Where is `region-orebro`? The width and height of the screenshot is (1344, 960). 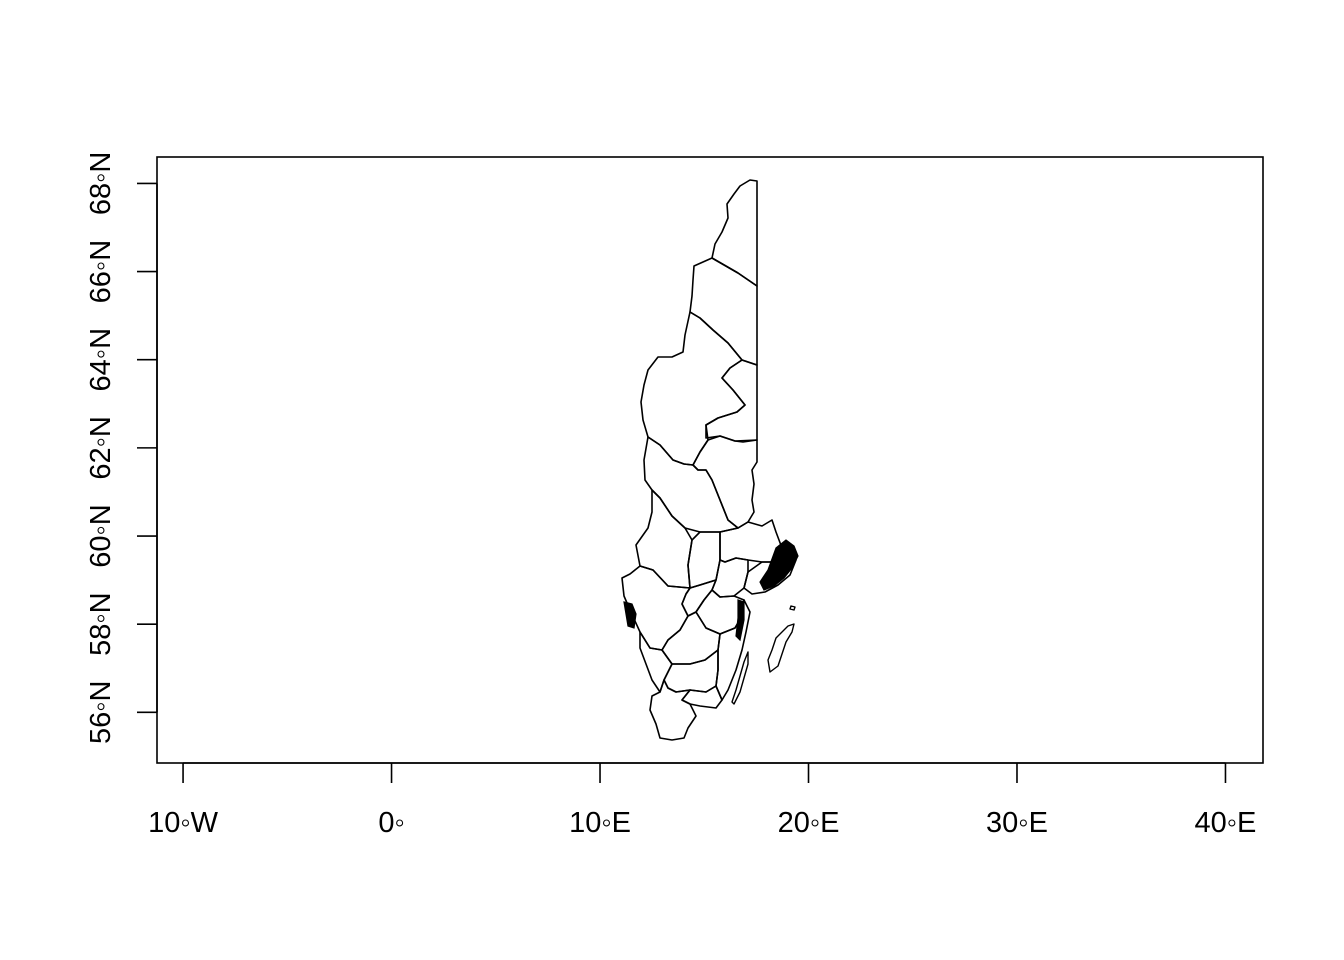 region-orebro is located at coordinates (699, 598).